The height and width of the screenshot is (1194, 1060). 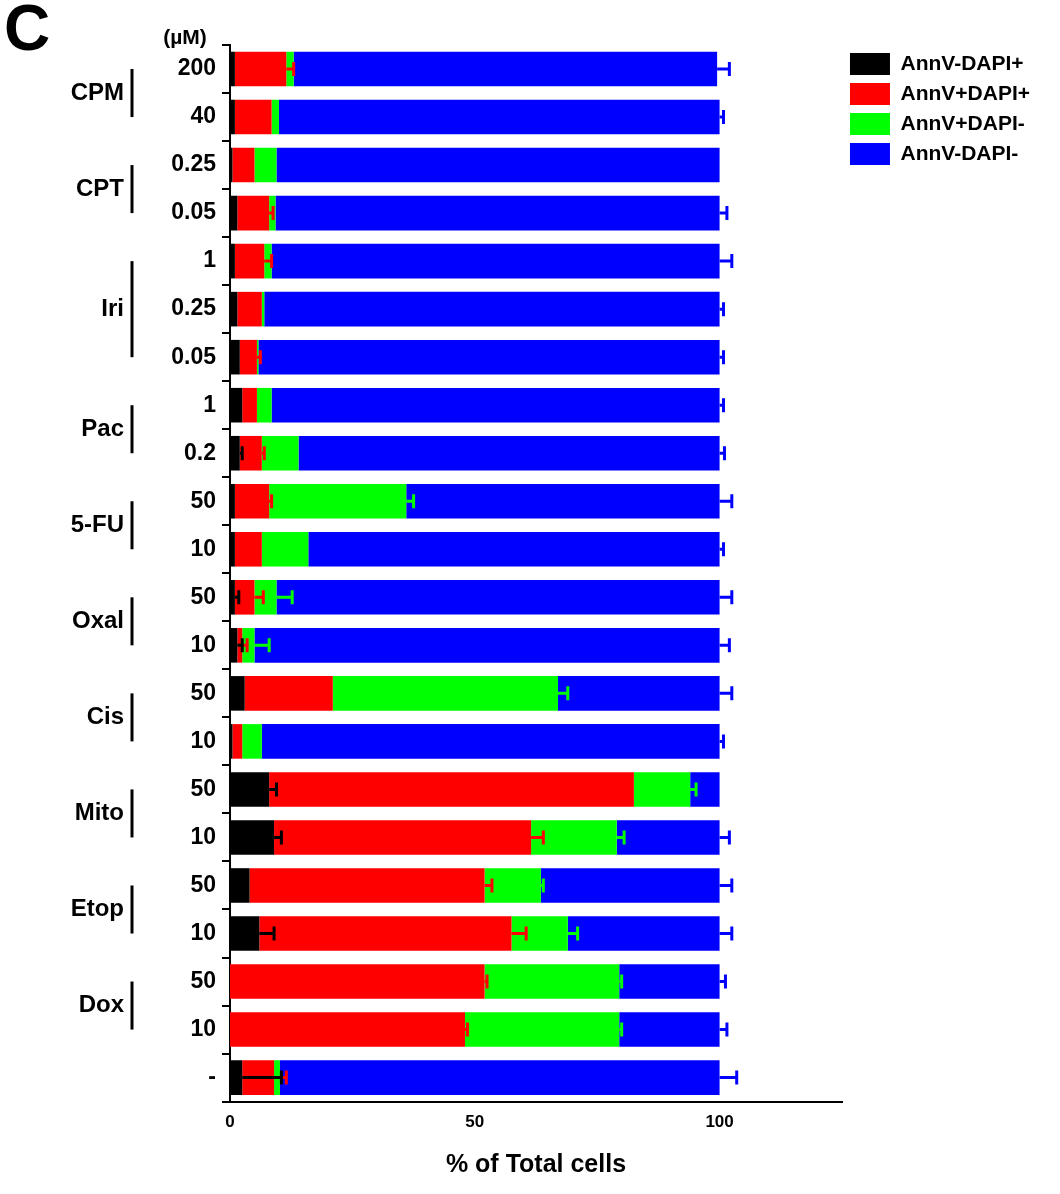 I want to click on y2-tick-label: Oxal, so click(x=97, y=619).